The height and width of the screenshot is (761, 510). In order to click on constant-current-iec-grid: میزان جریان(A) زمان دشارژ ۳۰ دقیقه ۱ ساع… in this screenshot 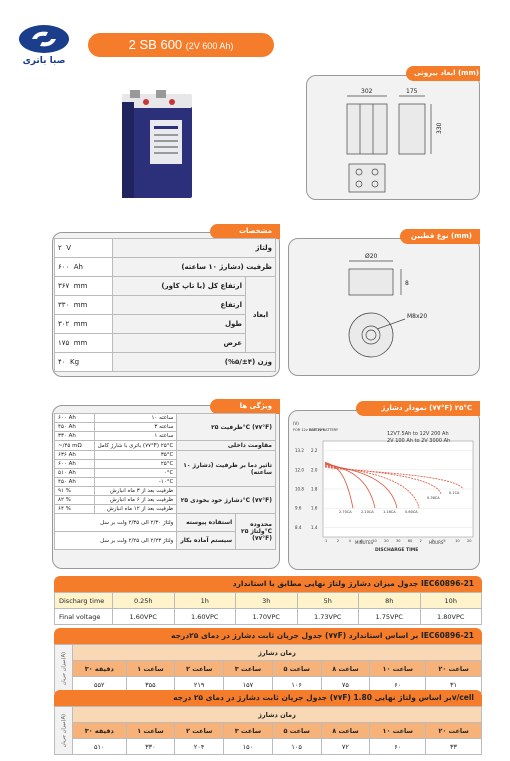, I will do `click(268, 668)`.